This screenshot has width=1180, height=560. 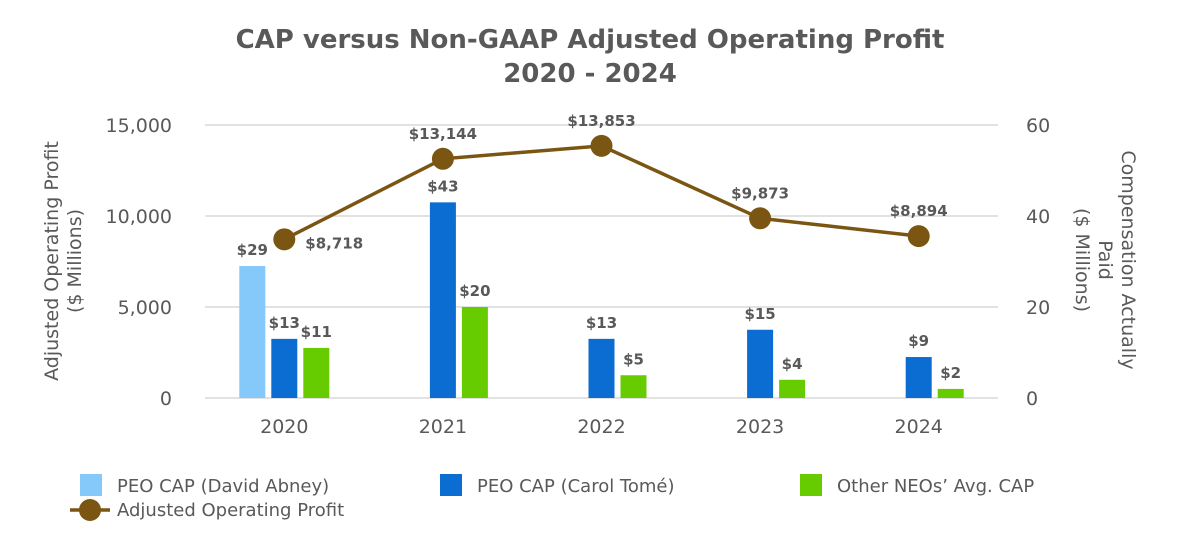 I want to click on bar-value-label: $43, so click(x=442, y=186).